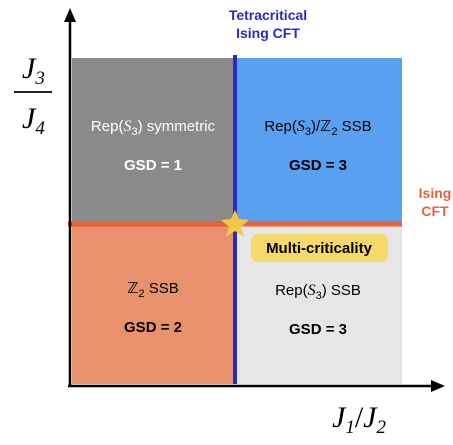  What do you see at coordinates (318, 292) in the screenshot?
I see `region-bottom-right-label: Rep(S3) SSB` at bounding box center [318, 292].